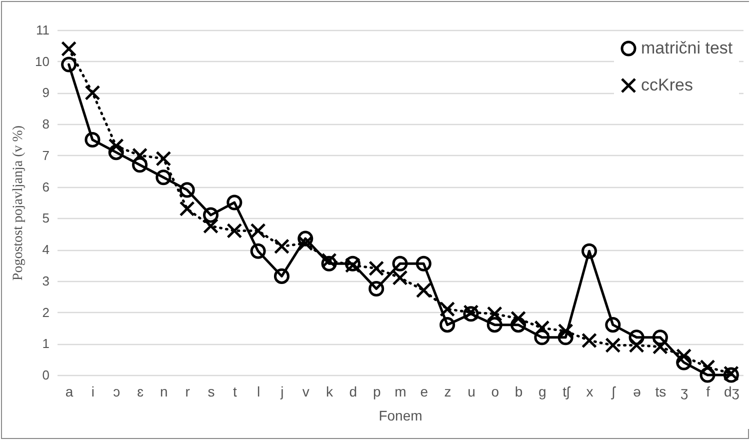 This screenshot has height=442, width=752. What do you see at coordinates (282, 392) in the screenshot?
I see `x-tick-label: j` at bounding box center [282, 392].